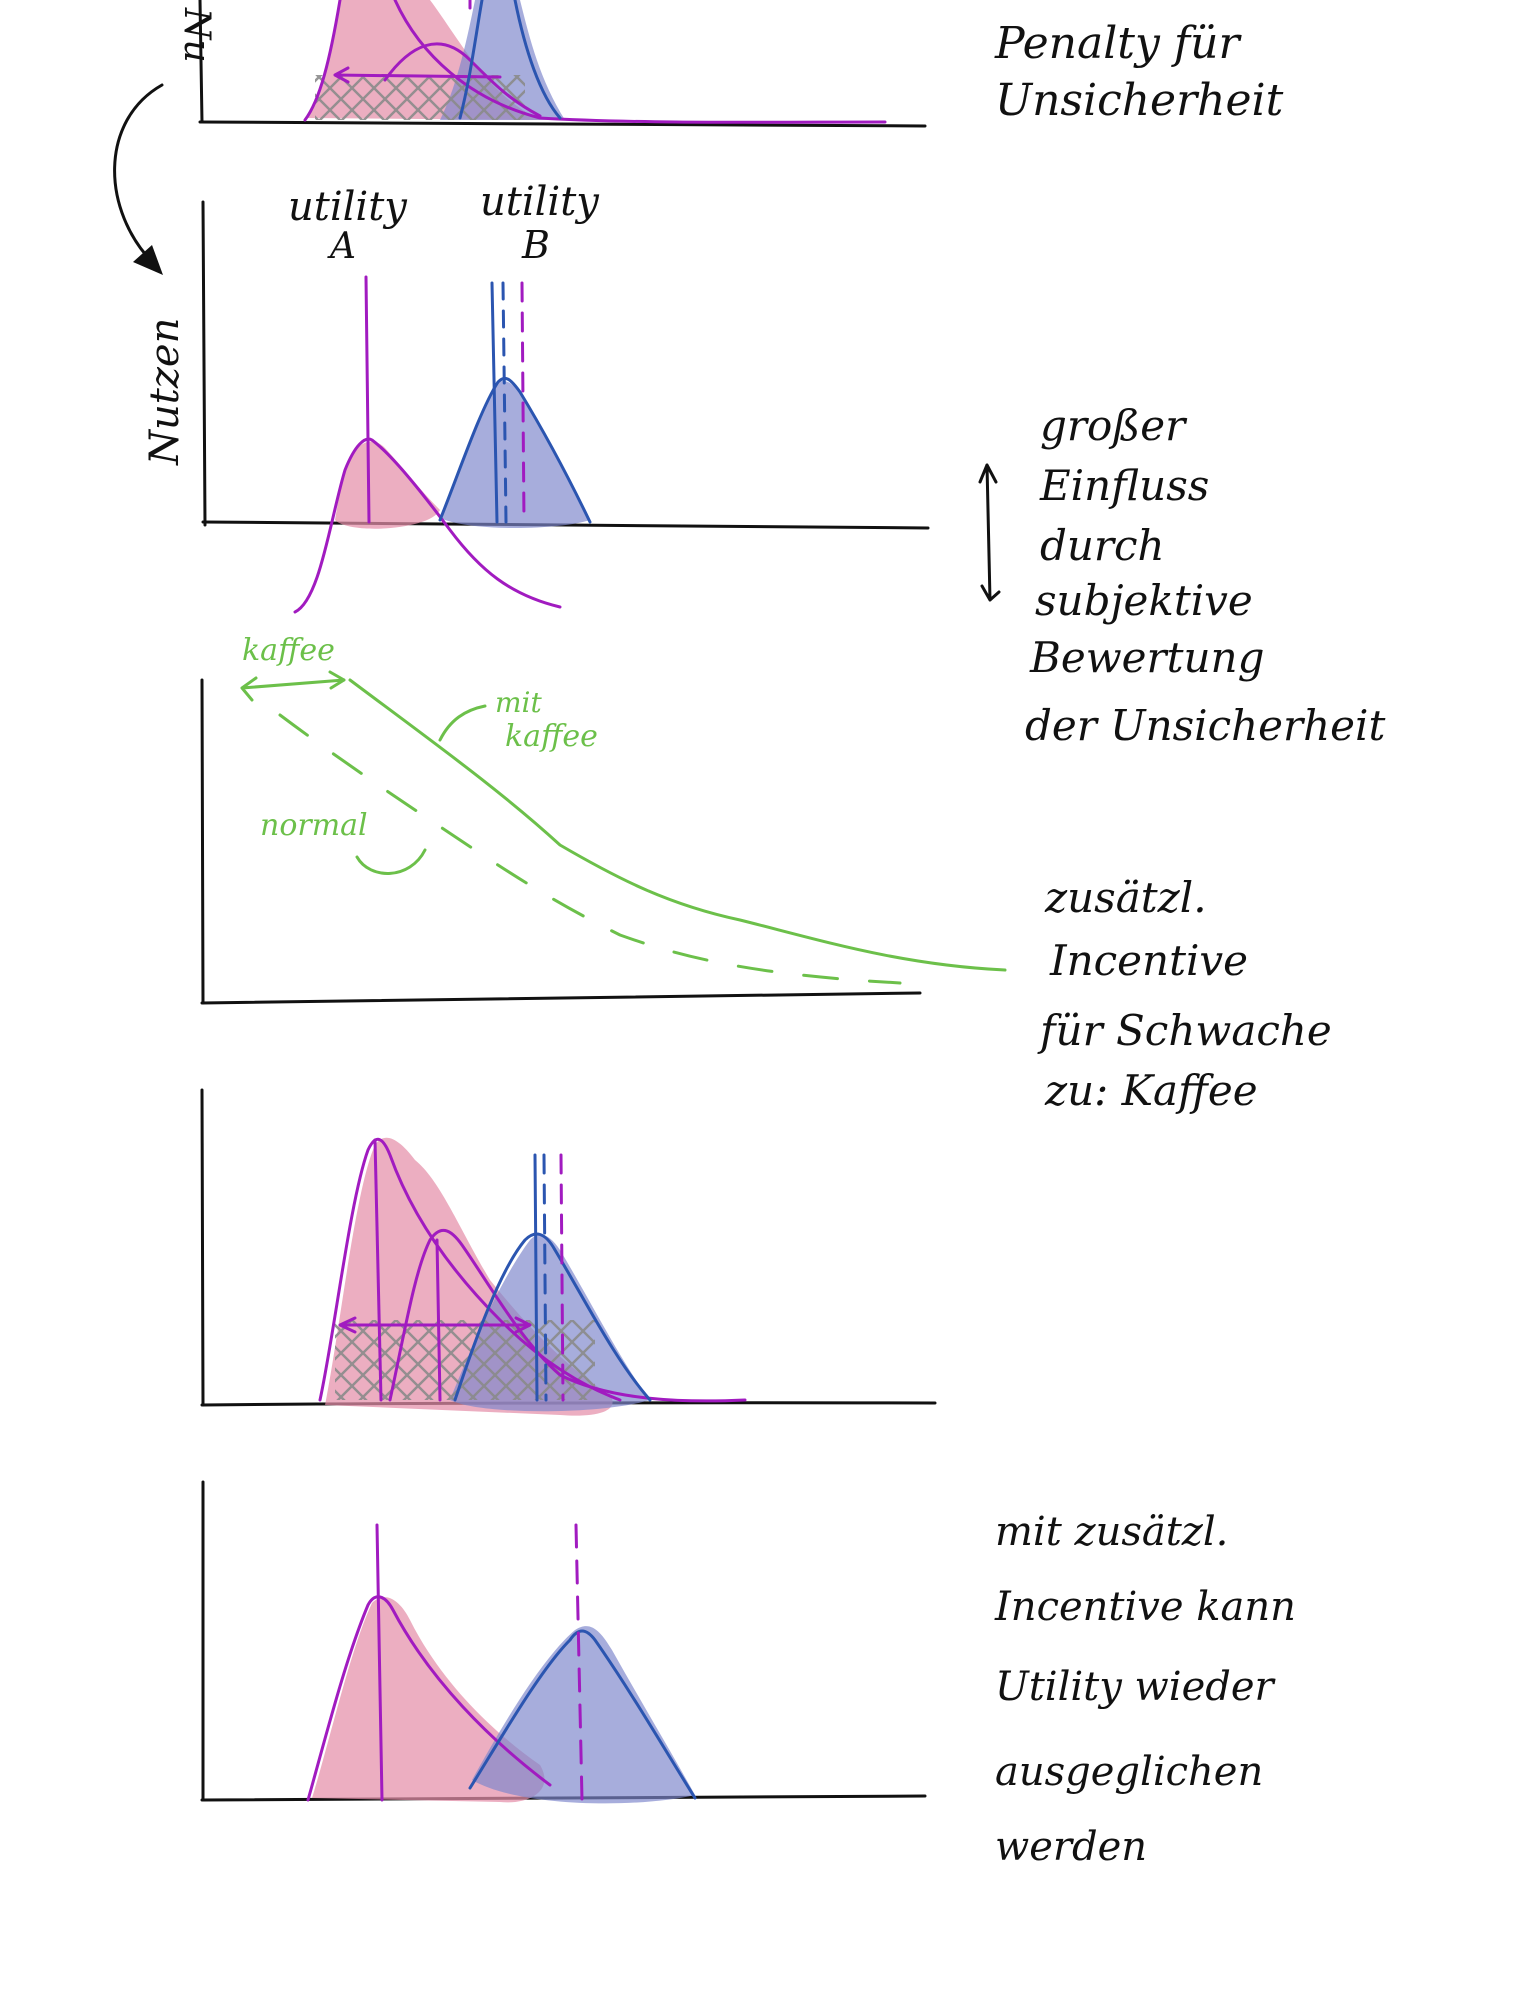  What do you see at coordinates (201, 62) in the screenshot?
I see `panel-1-y-axis` at bounding box center [201, 62].